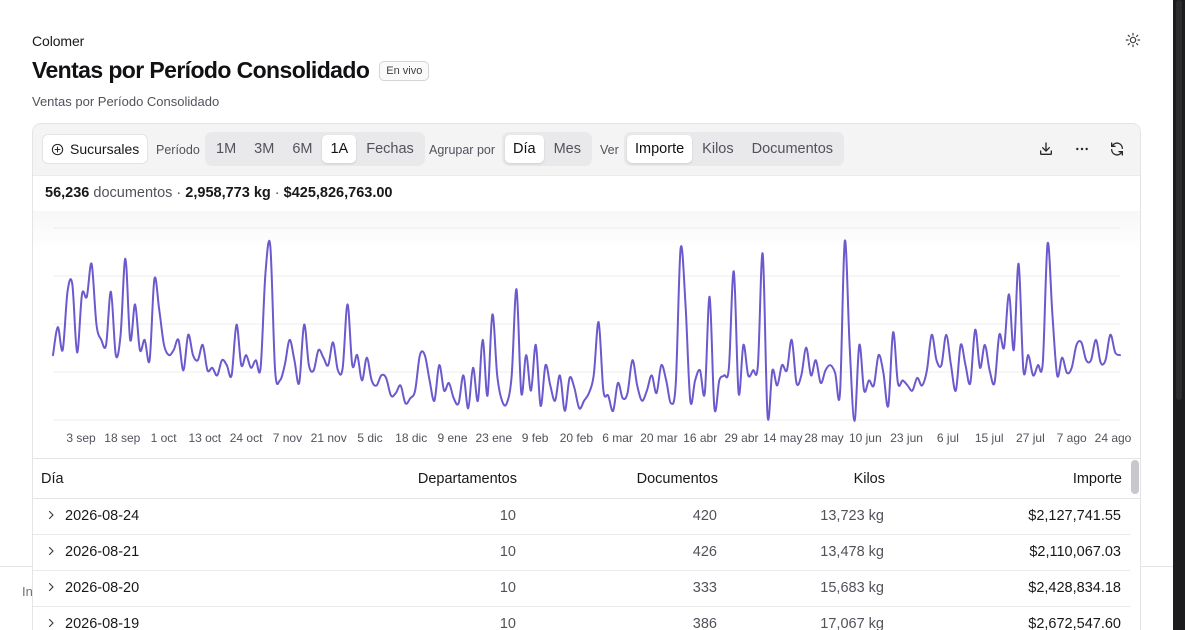 This screenshot has height=630, width=1185. What do you see at coordinates (852, 623) in the screenshot?
I see `cell-kilos: 17,067 kg` at bounding box center [852, 623].